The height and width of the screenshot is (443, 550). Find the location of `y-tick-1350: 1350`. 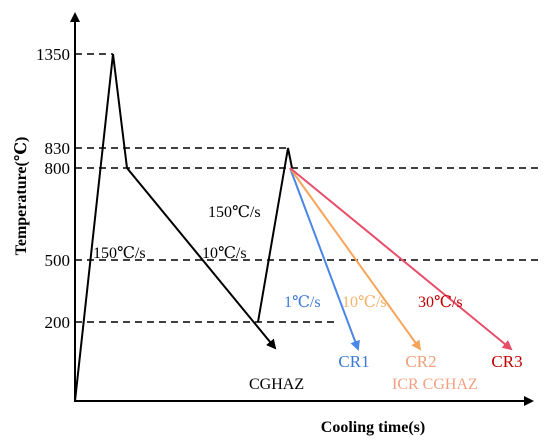

y-tick-1350: 1350 is located at coordinates (53, 54).